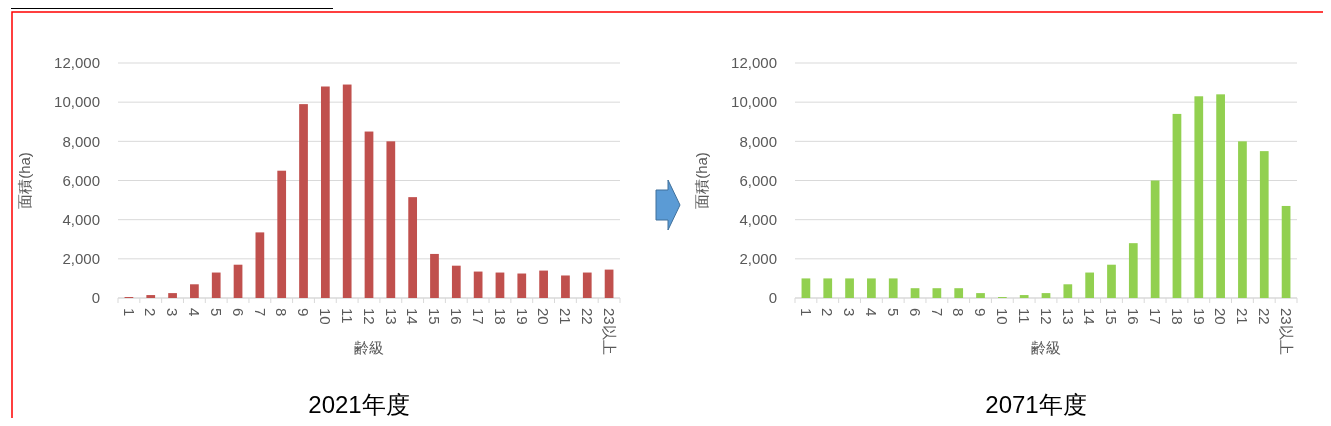 The height and width of the screenshot is (426, 1331). What do you see at coordinates (173, 312) in the screenshot?
I see `x-tick-label: 3` at bounding box center [173, 312].